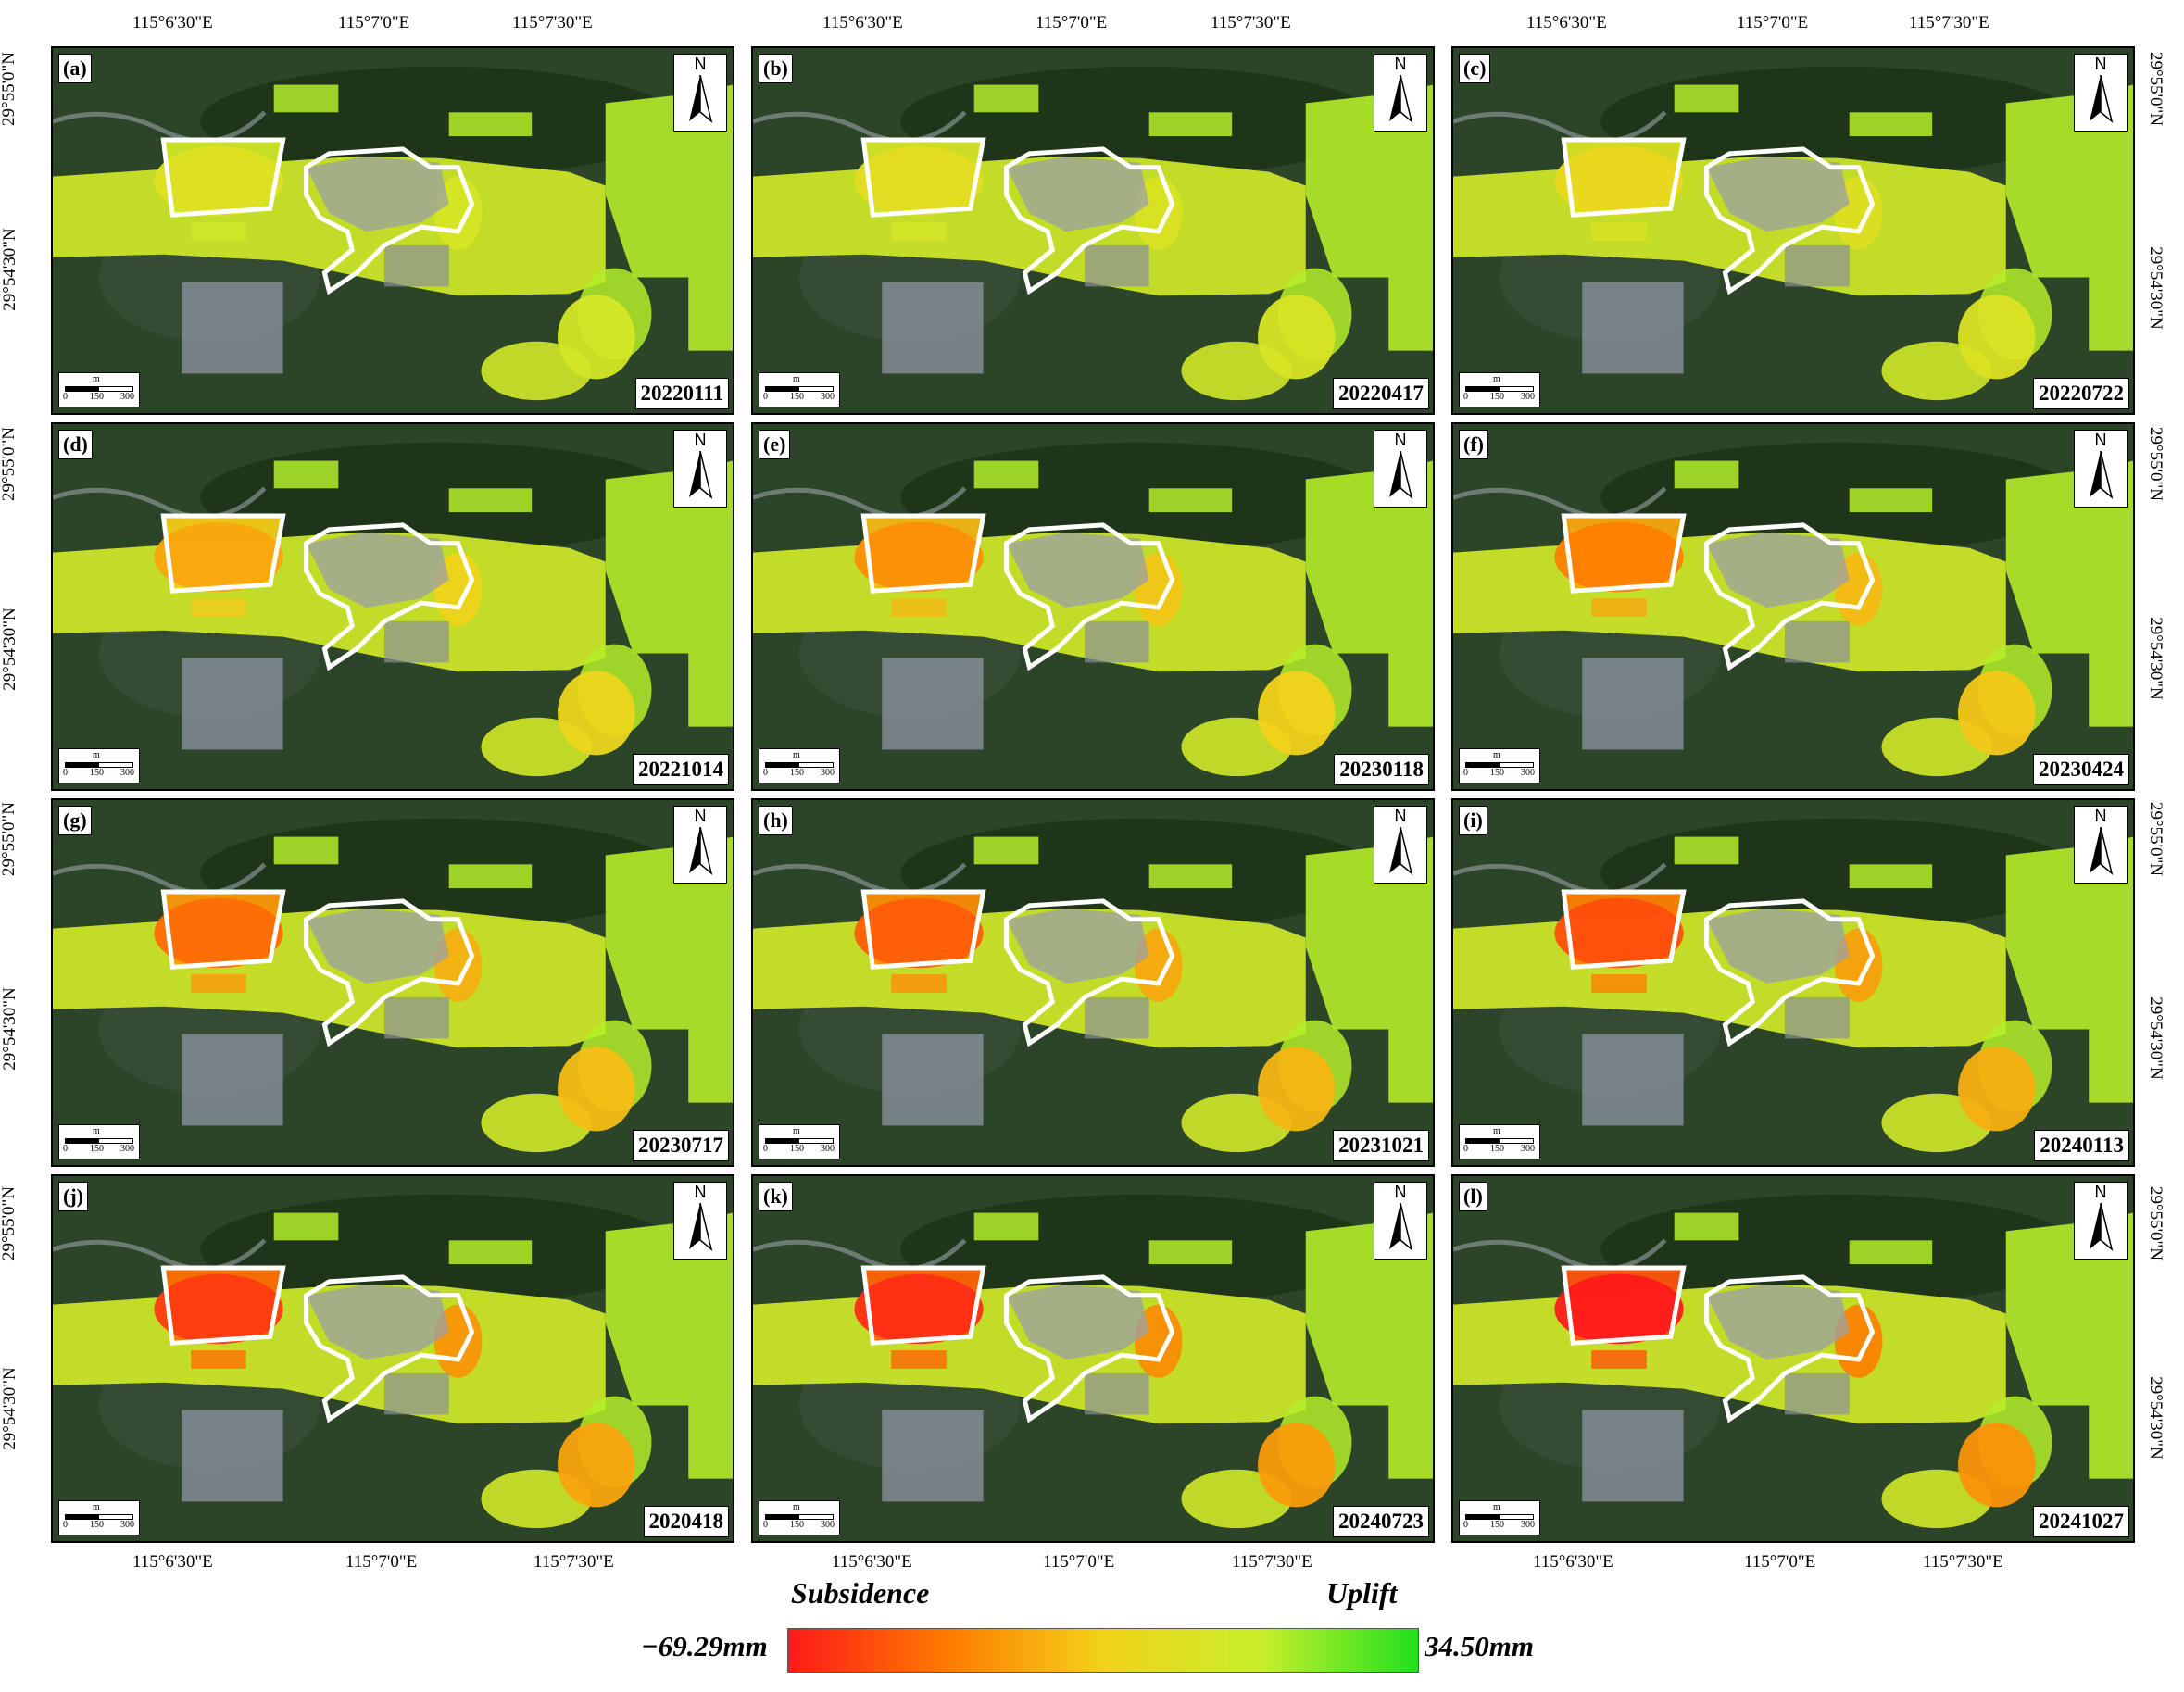 Image resolution: width=2184 pixels, height=1692 pixels. What do you see at coordinates (75, 68) in the screenshot?
I see `panel-label: (a)` at bounding box center [75, 68].